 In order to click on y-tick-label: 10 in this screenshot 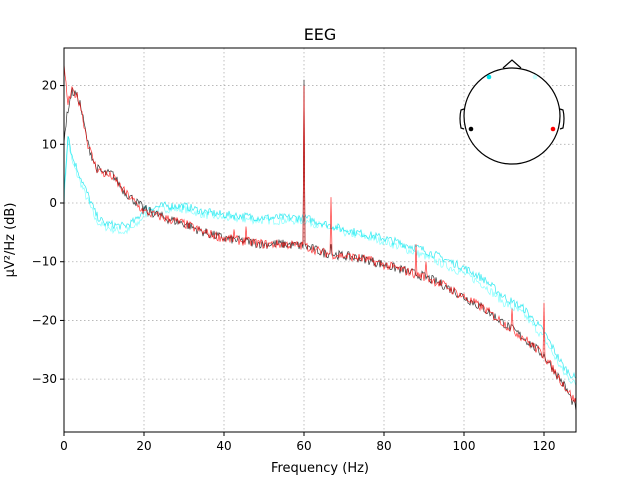, I will do `click(49, 144)`.